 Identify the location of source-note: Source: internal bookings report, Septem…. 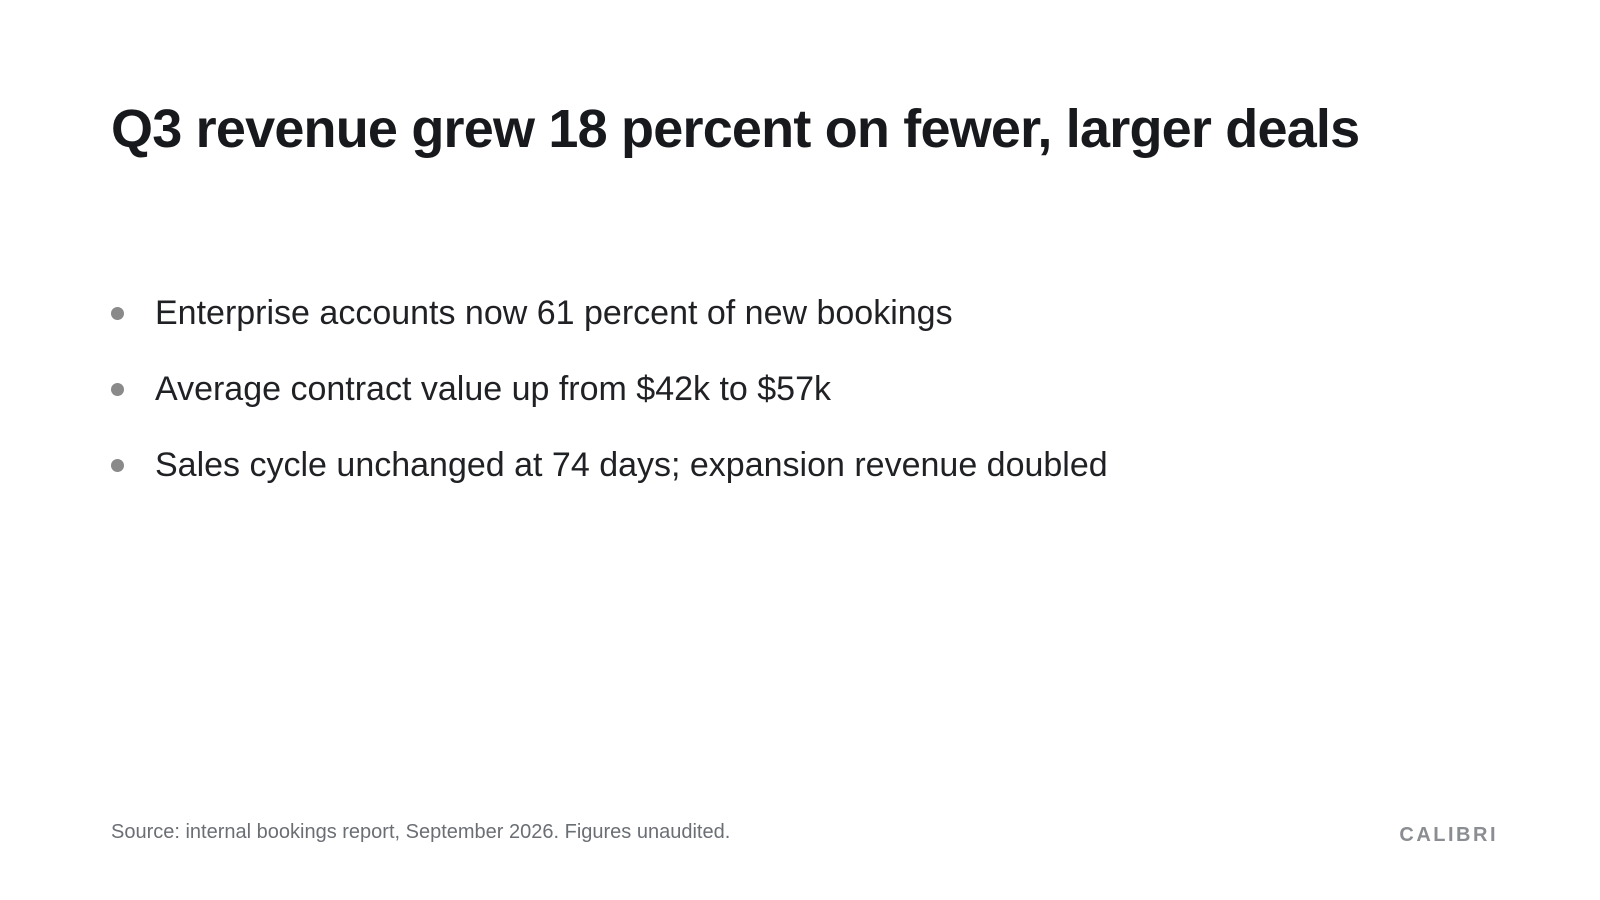
(421, 832).